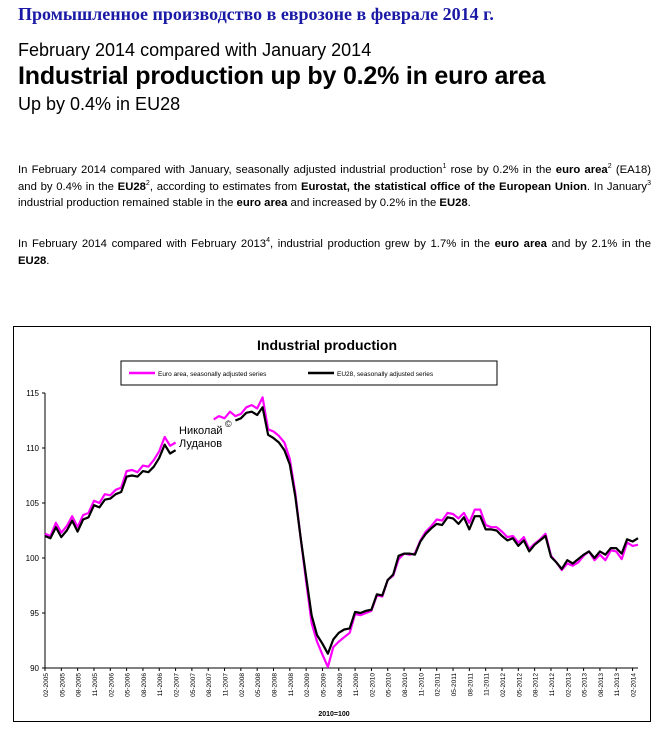  What do you see at coordinates (110, 491) in the screenshot?
I see `series-line-eu28` at bounding box center [110, 491].